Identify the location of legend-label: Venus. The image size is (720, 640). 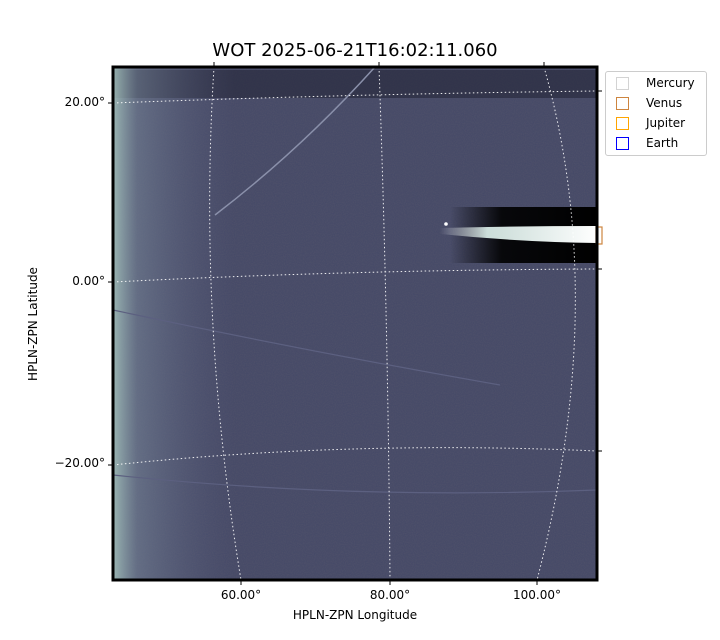
(664, 103).